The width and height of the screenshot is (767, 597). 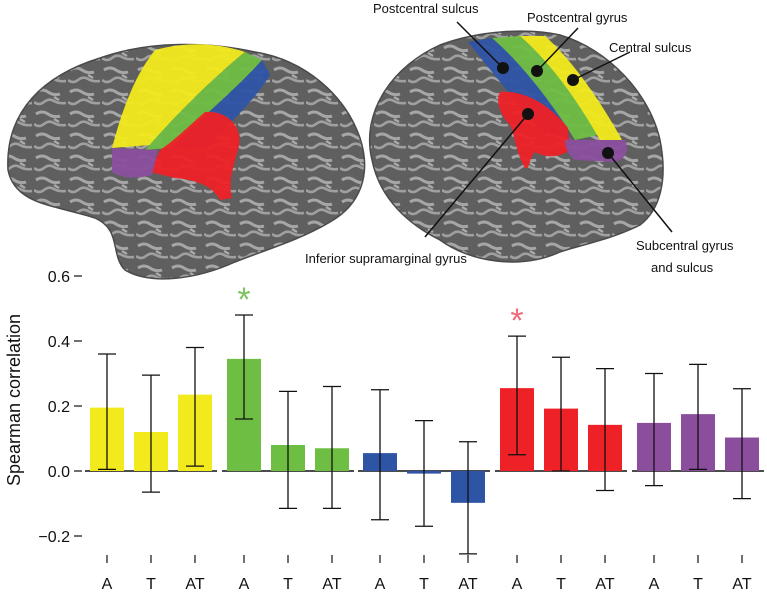 I want to click on y-tick-label: 0.4, so click(x=59, y=342).